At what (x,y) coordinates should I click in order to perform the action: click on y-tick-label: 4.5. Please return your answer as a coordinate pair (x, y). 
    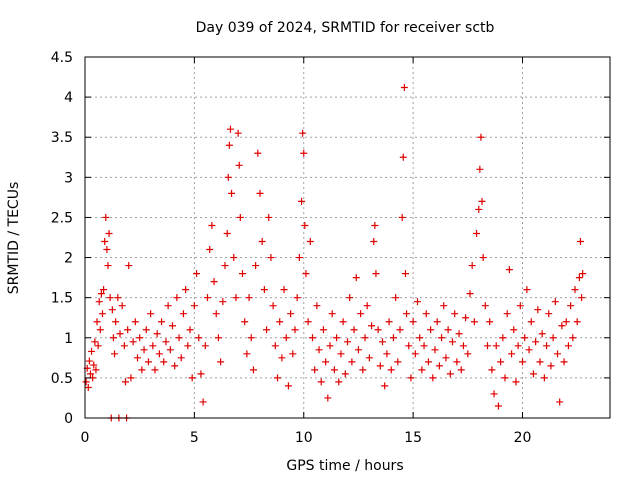
    Looking at the image, I should click on (62, 58).